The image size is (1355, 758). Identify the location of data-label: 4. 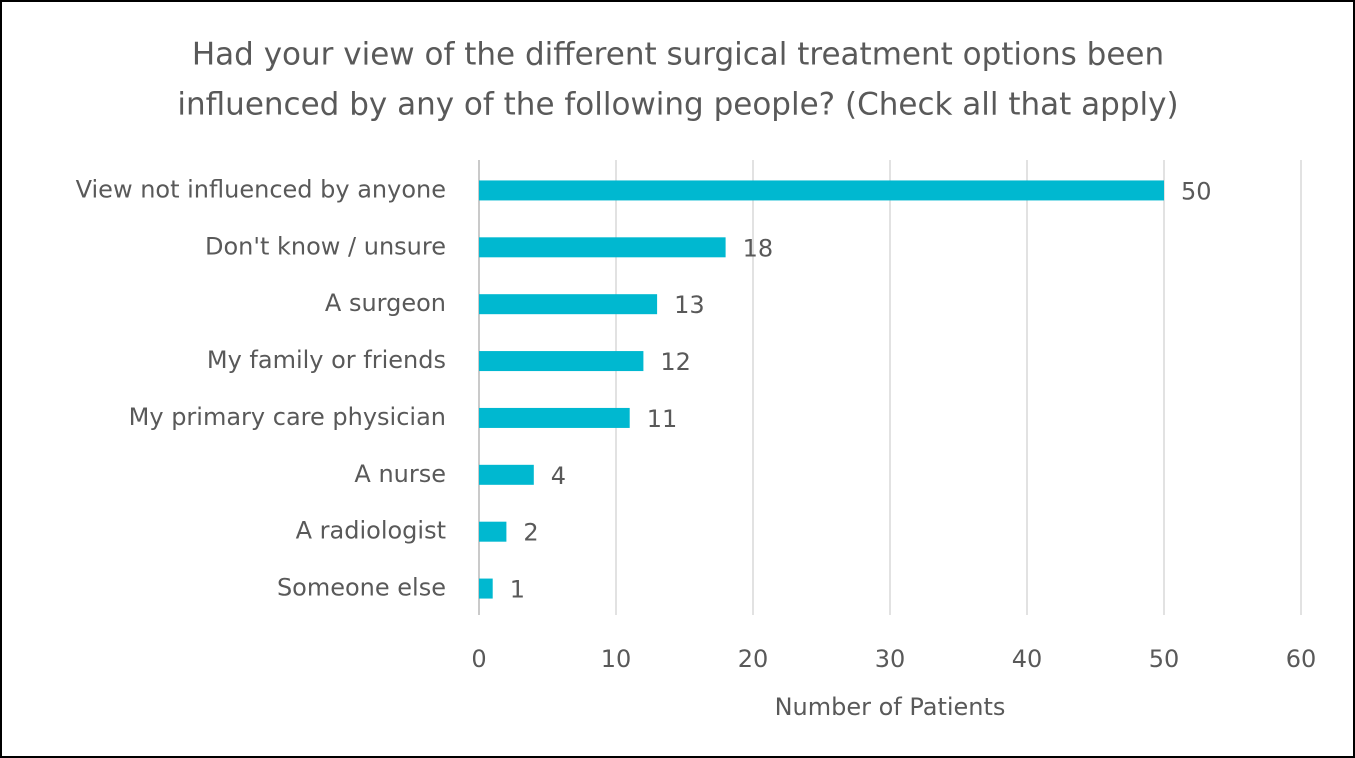
(558, 476).